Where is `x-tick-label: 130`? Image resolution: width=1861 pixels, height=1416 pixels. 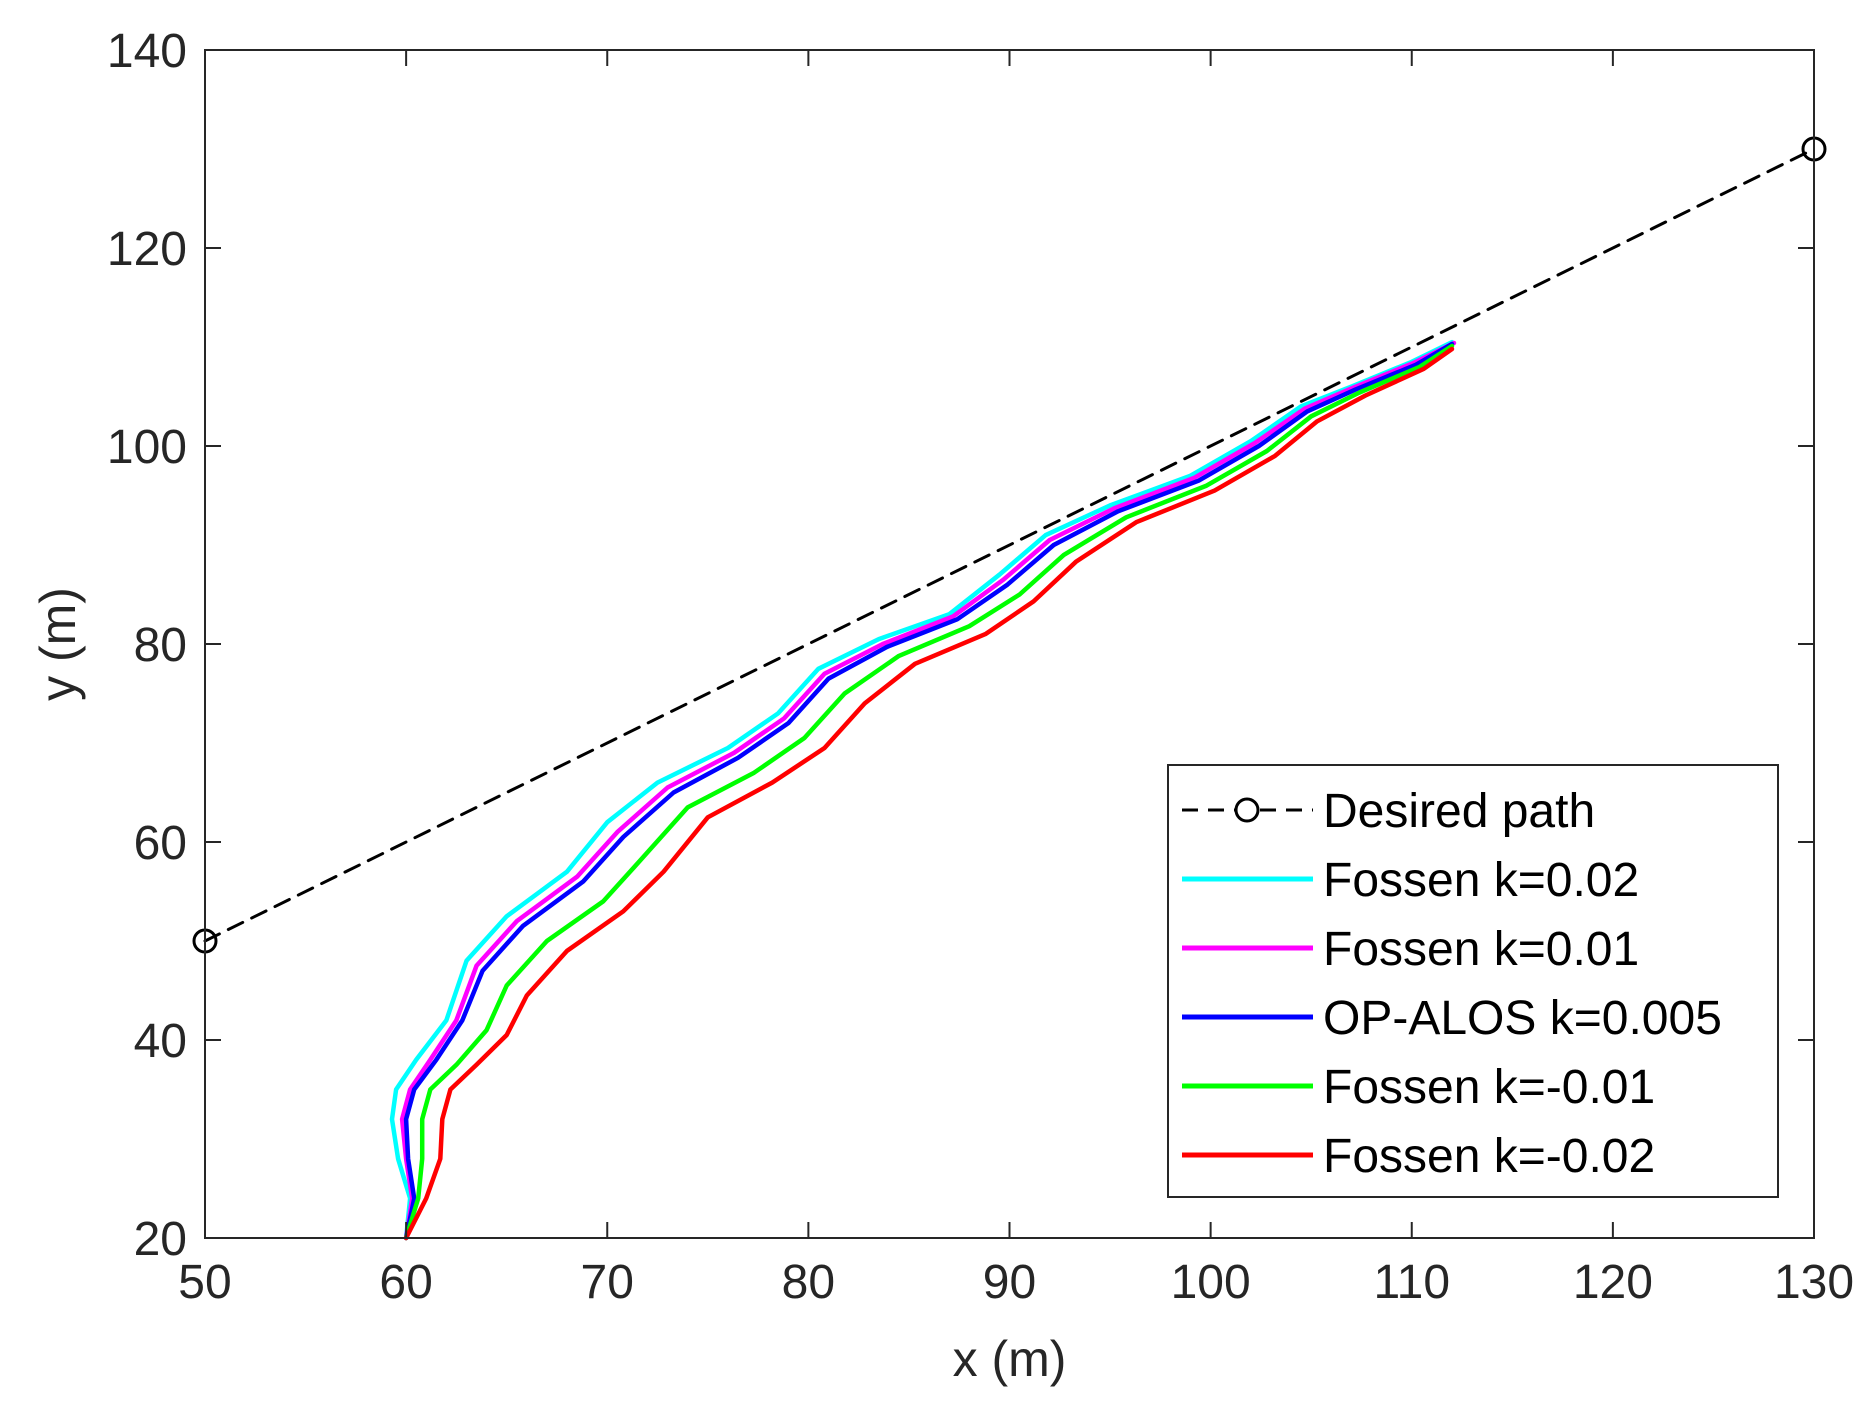
x-tick-label: 130 is located at coordinates (1814, 1282).